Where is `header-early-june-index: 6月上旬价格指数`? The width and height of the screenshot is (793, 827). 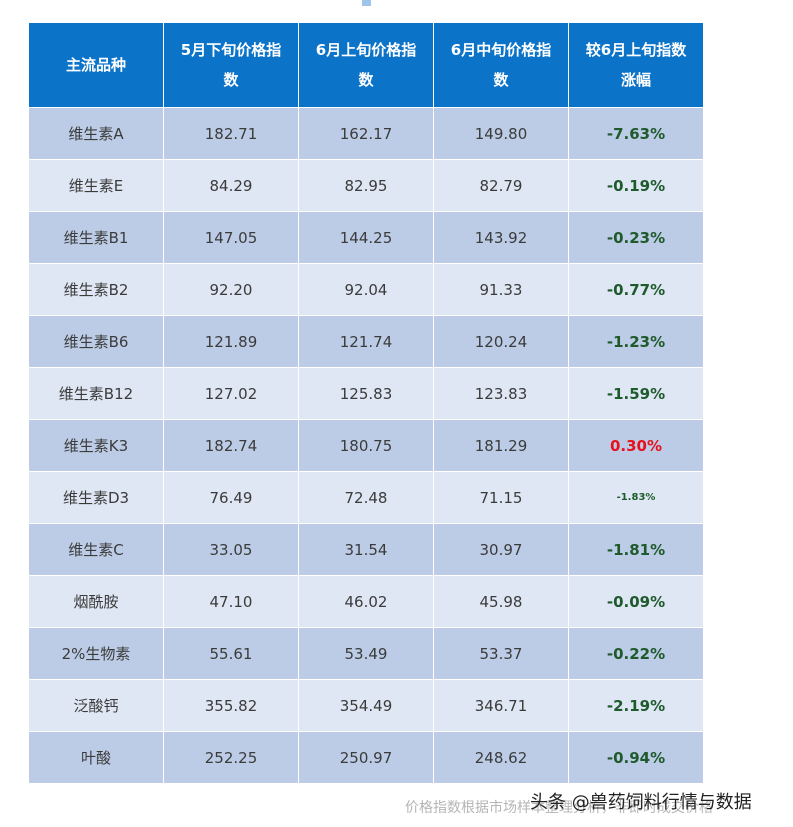 header-early-june-index: 6月上旬价格指数 is located at coordinates (366, 65).